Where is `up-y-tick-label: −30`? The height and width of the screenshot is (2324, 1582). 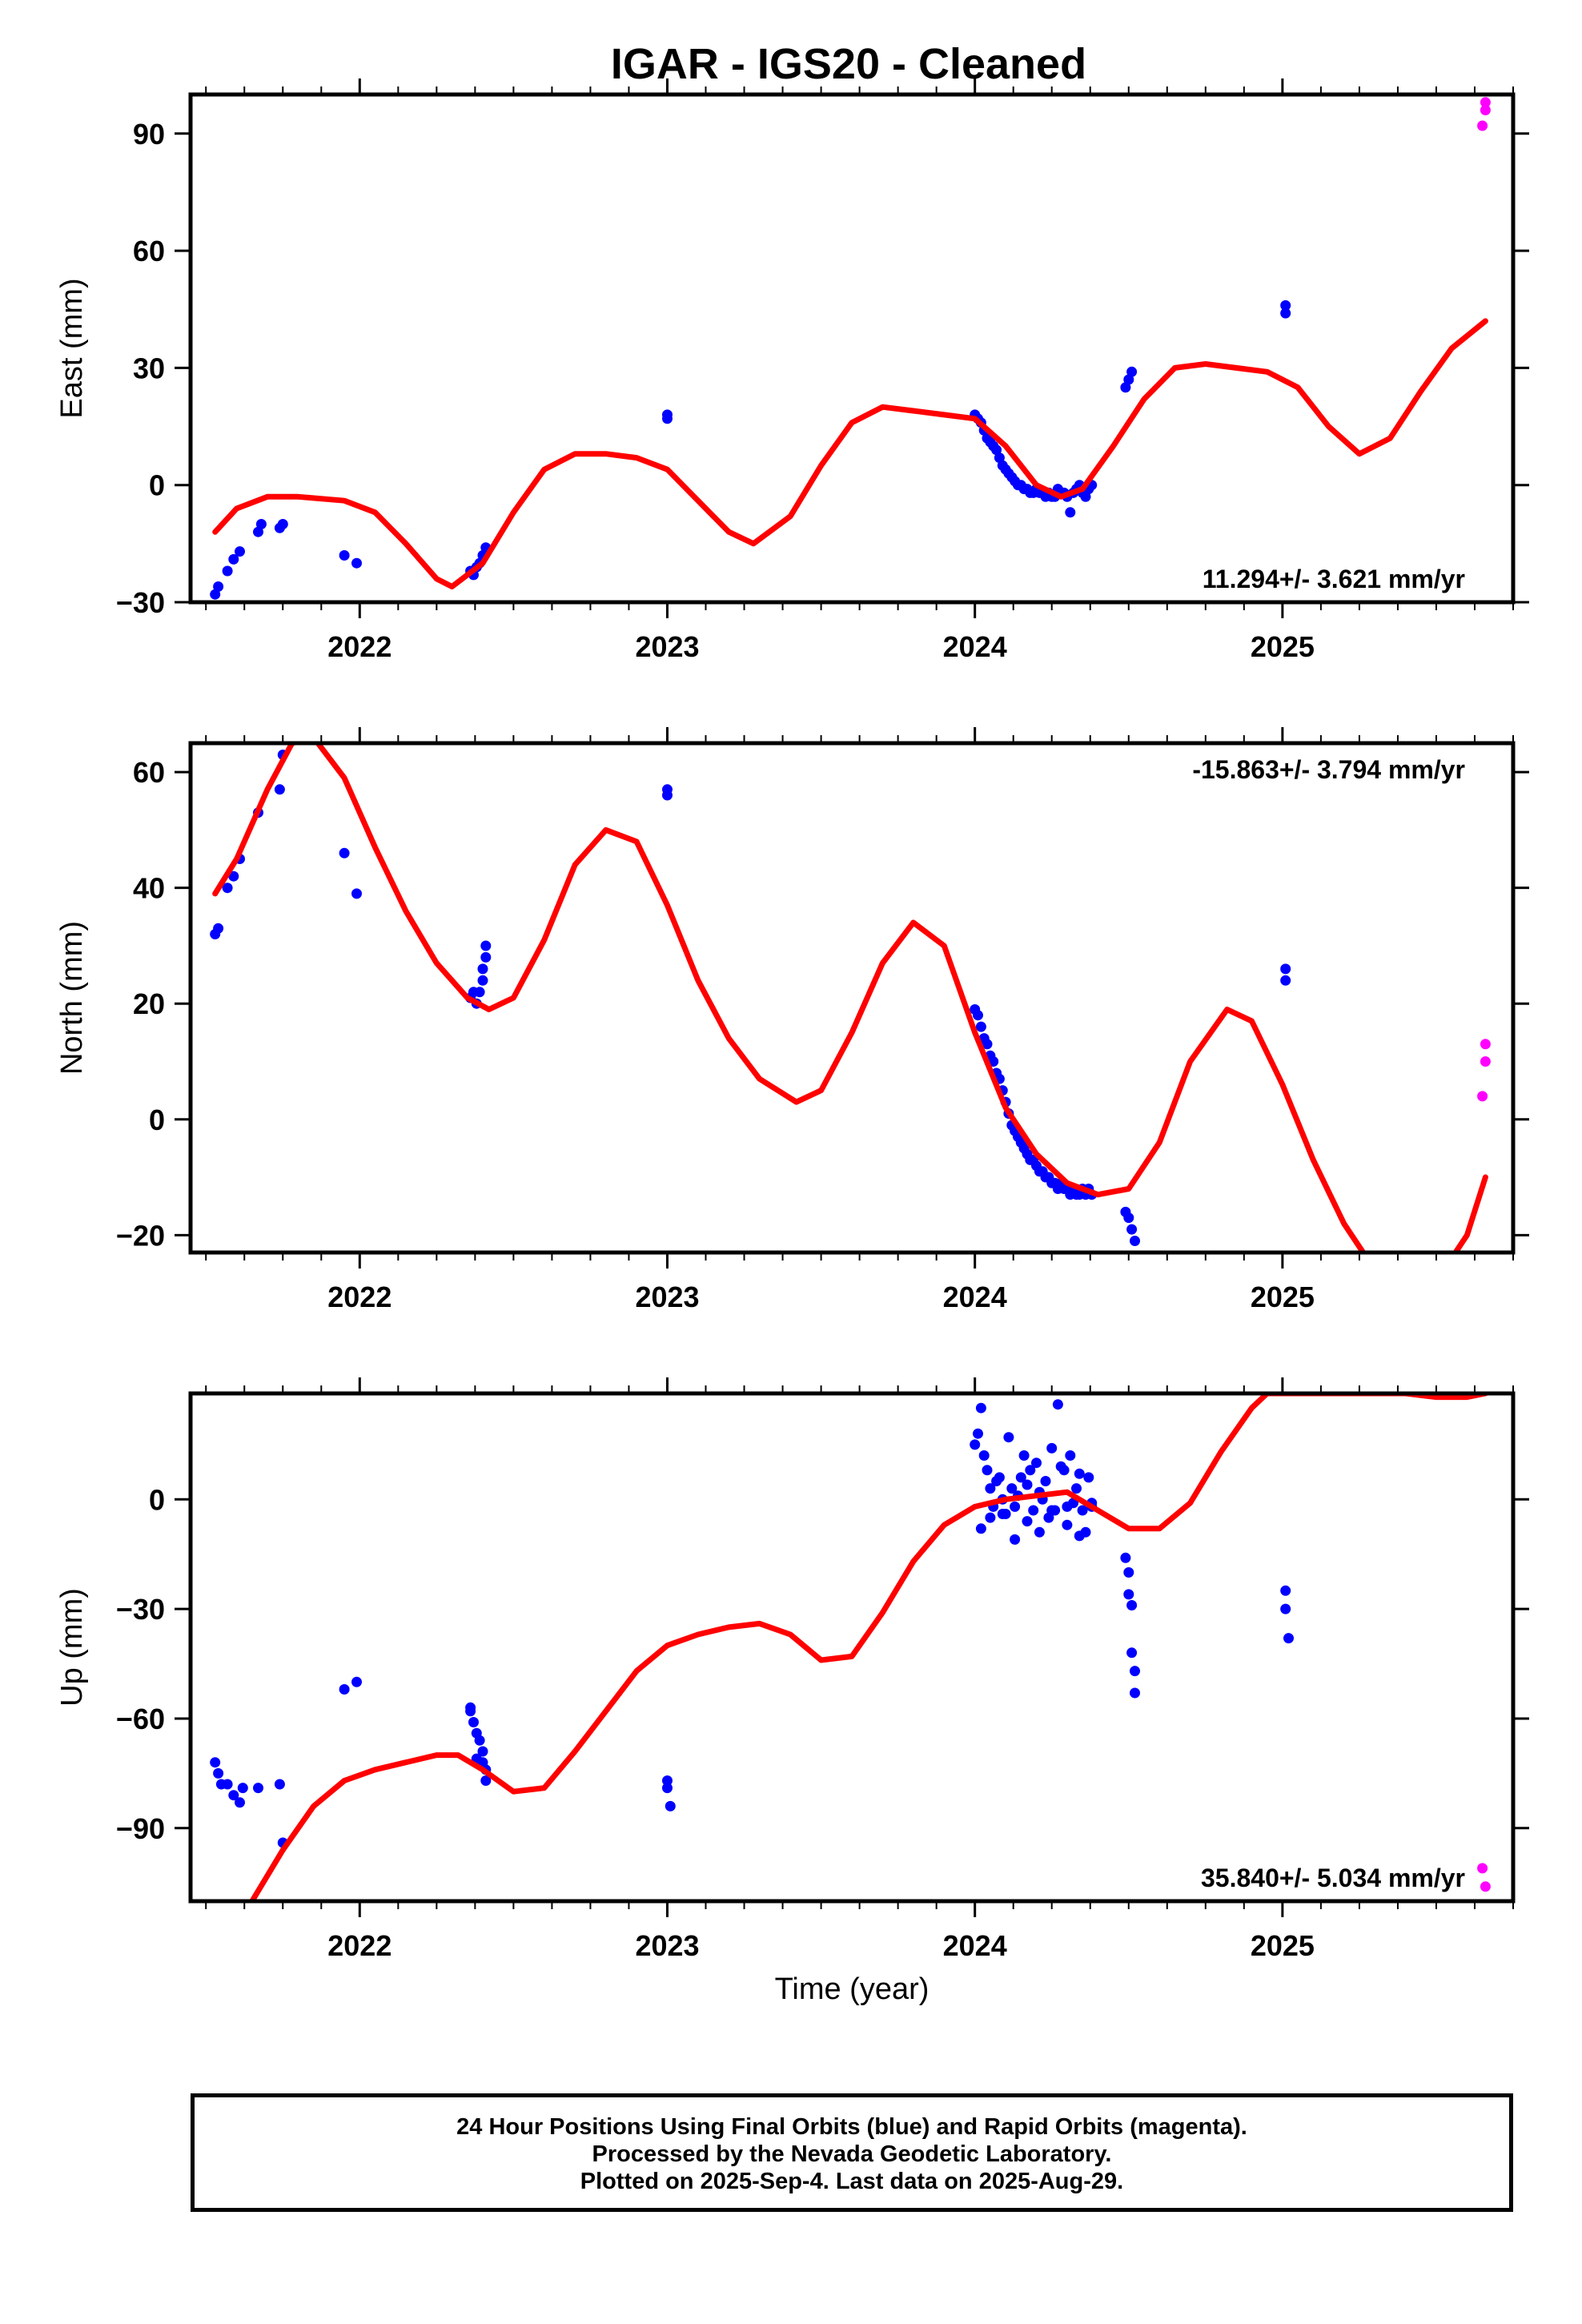
up-y-tick-label: −30 is located at coordinates (140, 1609).